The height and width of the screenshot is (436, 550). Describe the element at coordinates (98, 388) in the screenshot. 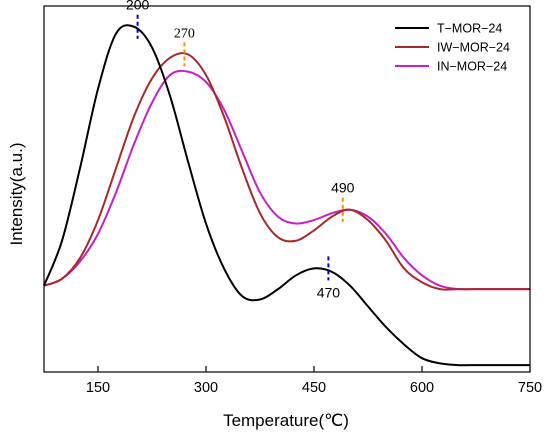

I see `x-tick-label: 150` at that location.